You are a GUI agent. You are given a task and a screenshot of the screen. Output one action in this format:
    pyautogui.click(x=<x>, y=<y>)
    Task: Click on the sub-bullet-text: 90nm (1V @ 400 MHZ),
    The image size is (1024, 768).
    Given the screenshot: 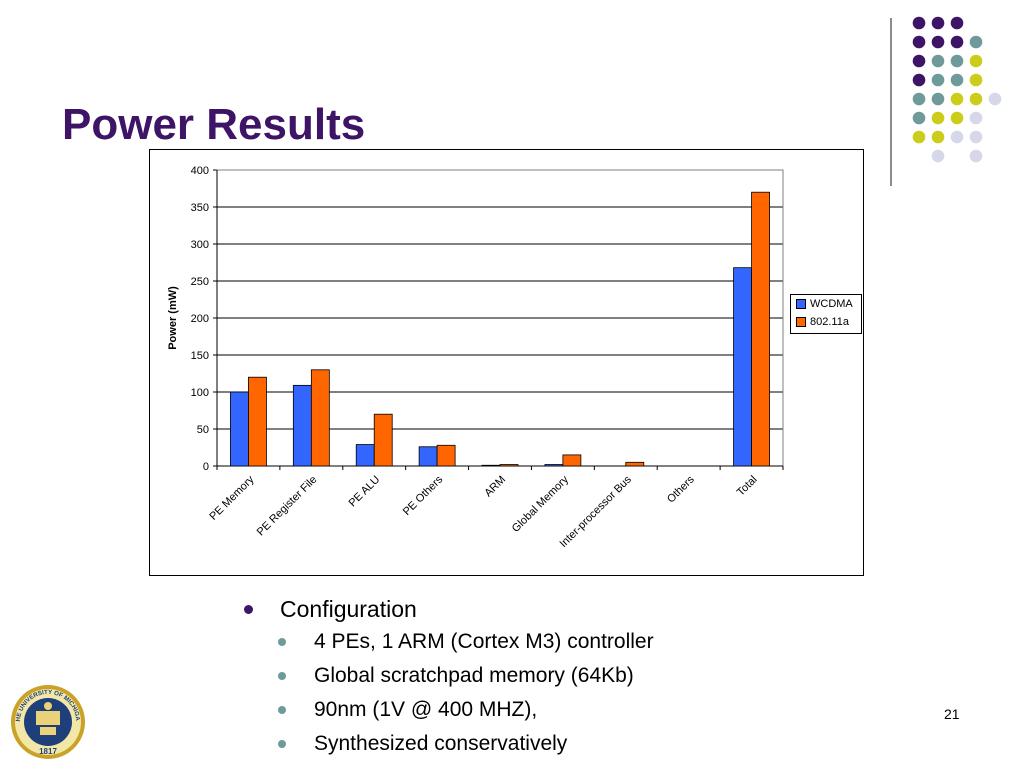 What is the action you would take?
    pyautogui.click(x=426, y=709)
    